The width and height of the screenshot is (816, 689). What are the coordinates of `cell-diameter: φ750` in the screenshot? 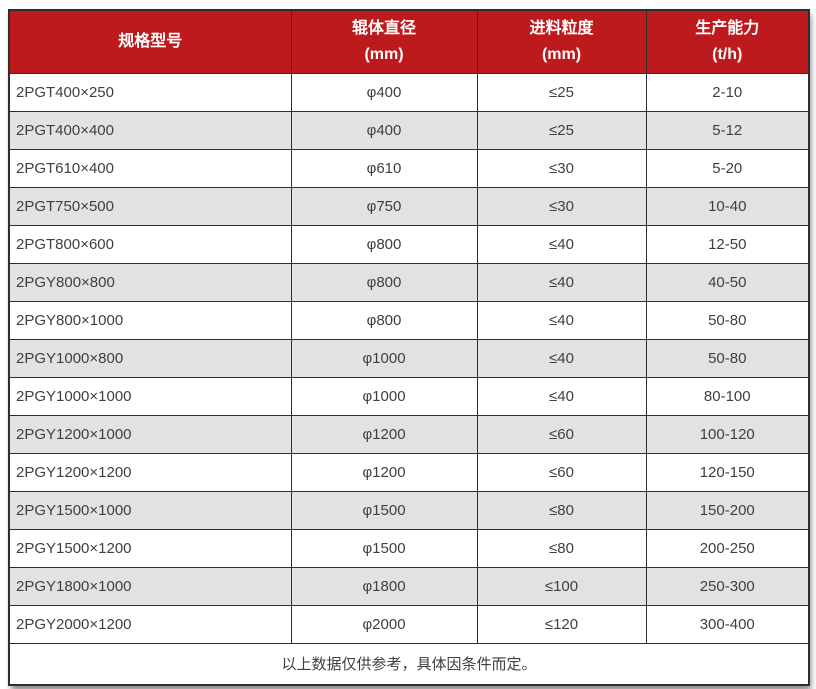 It's located at (384, 206).